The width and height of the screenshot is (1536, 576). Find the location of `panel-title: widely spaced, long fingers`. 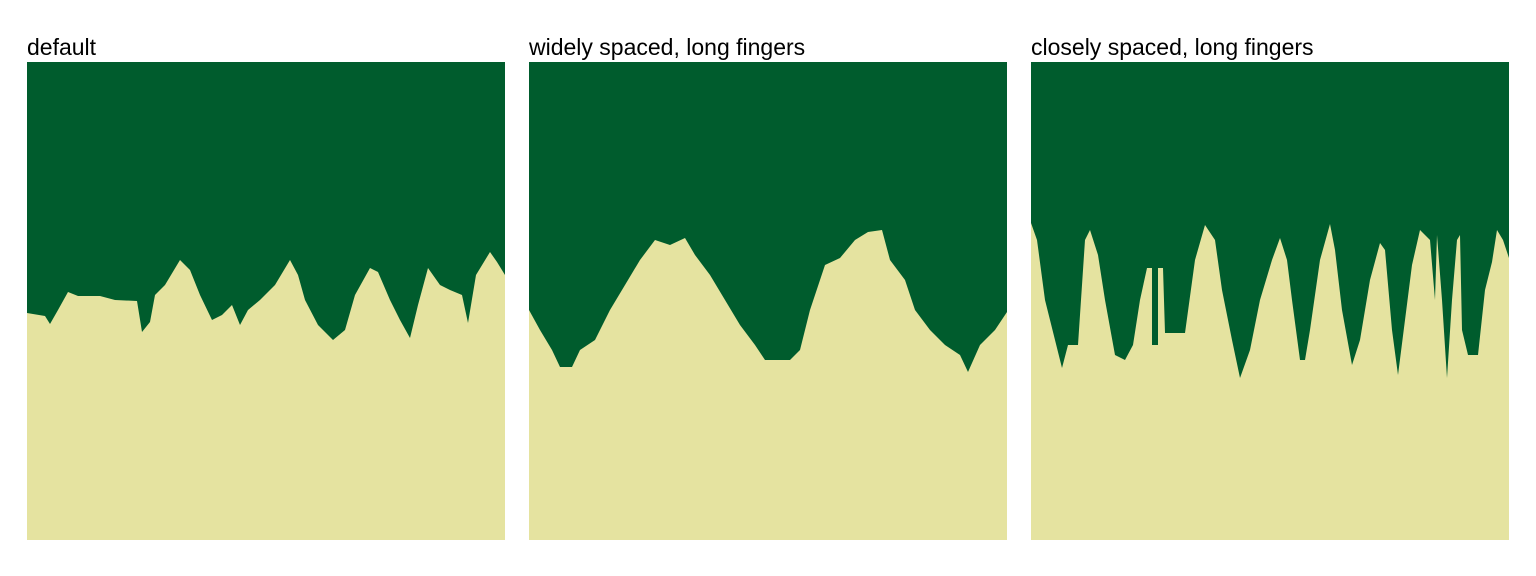

panel-title: widely spaced, long fingers is located at coordinates (666, 47).